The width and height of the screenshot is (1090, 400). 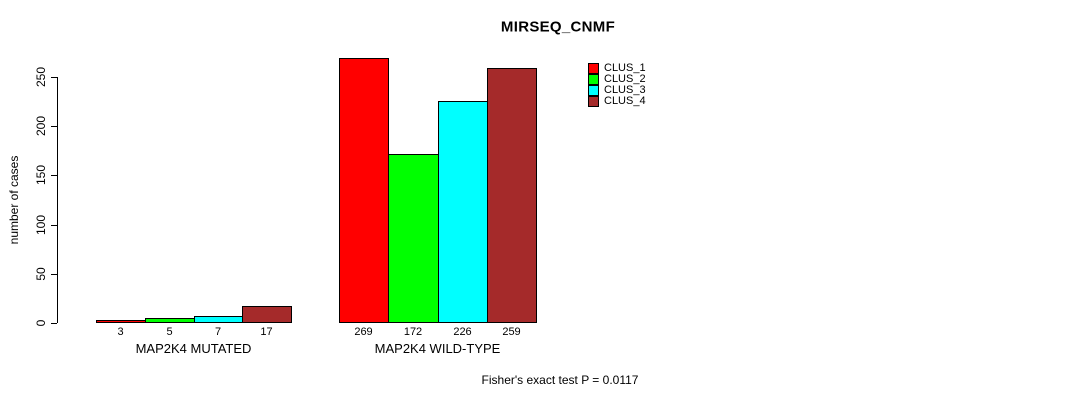 I want to click on legend: CLUS_1 CLUS_2 CLUS_3 CLUS_4, so click(x=617, y=85).